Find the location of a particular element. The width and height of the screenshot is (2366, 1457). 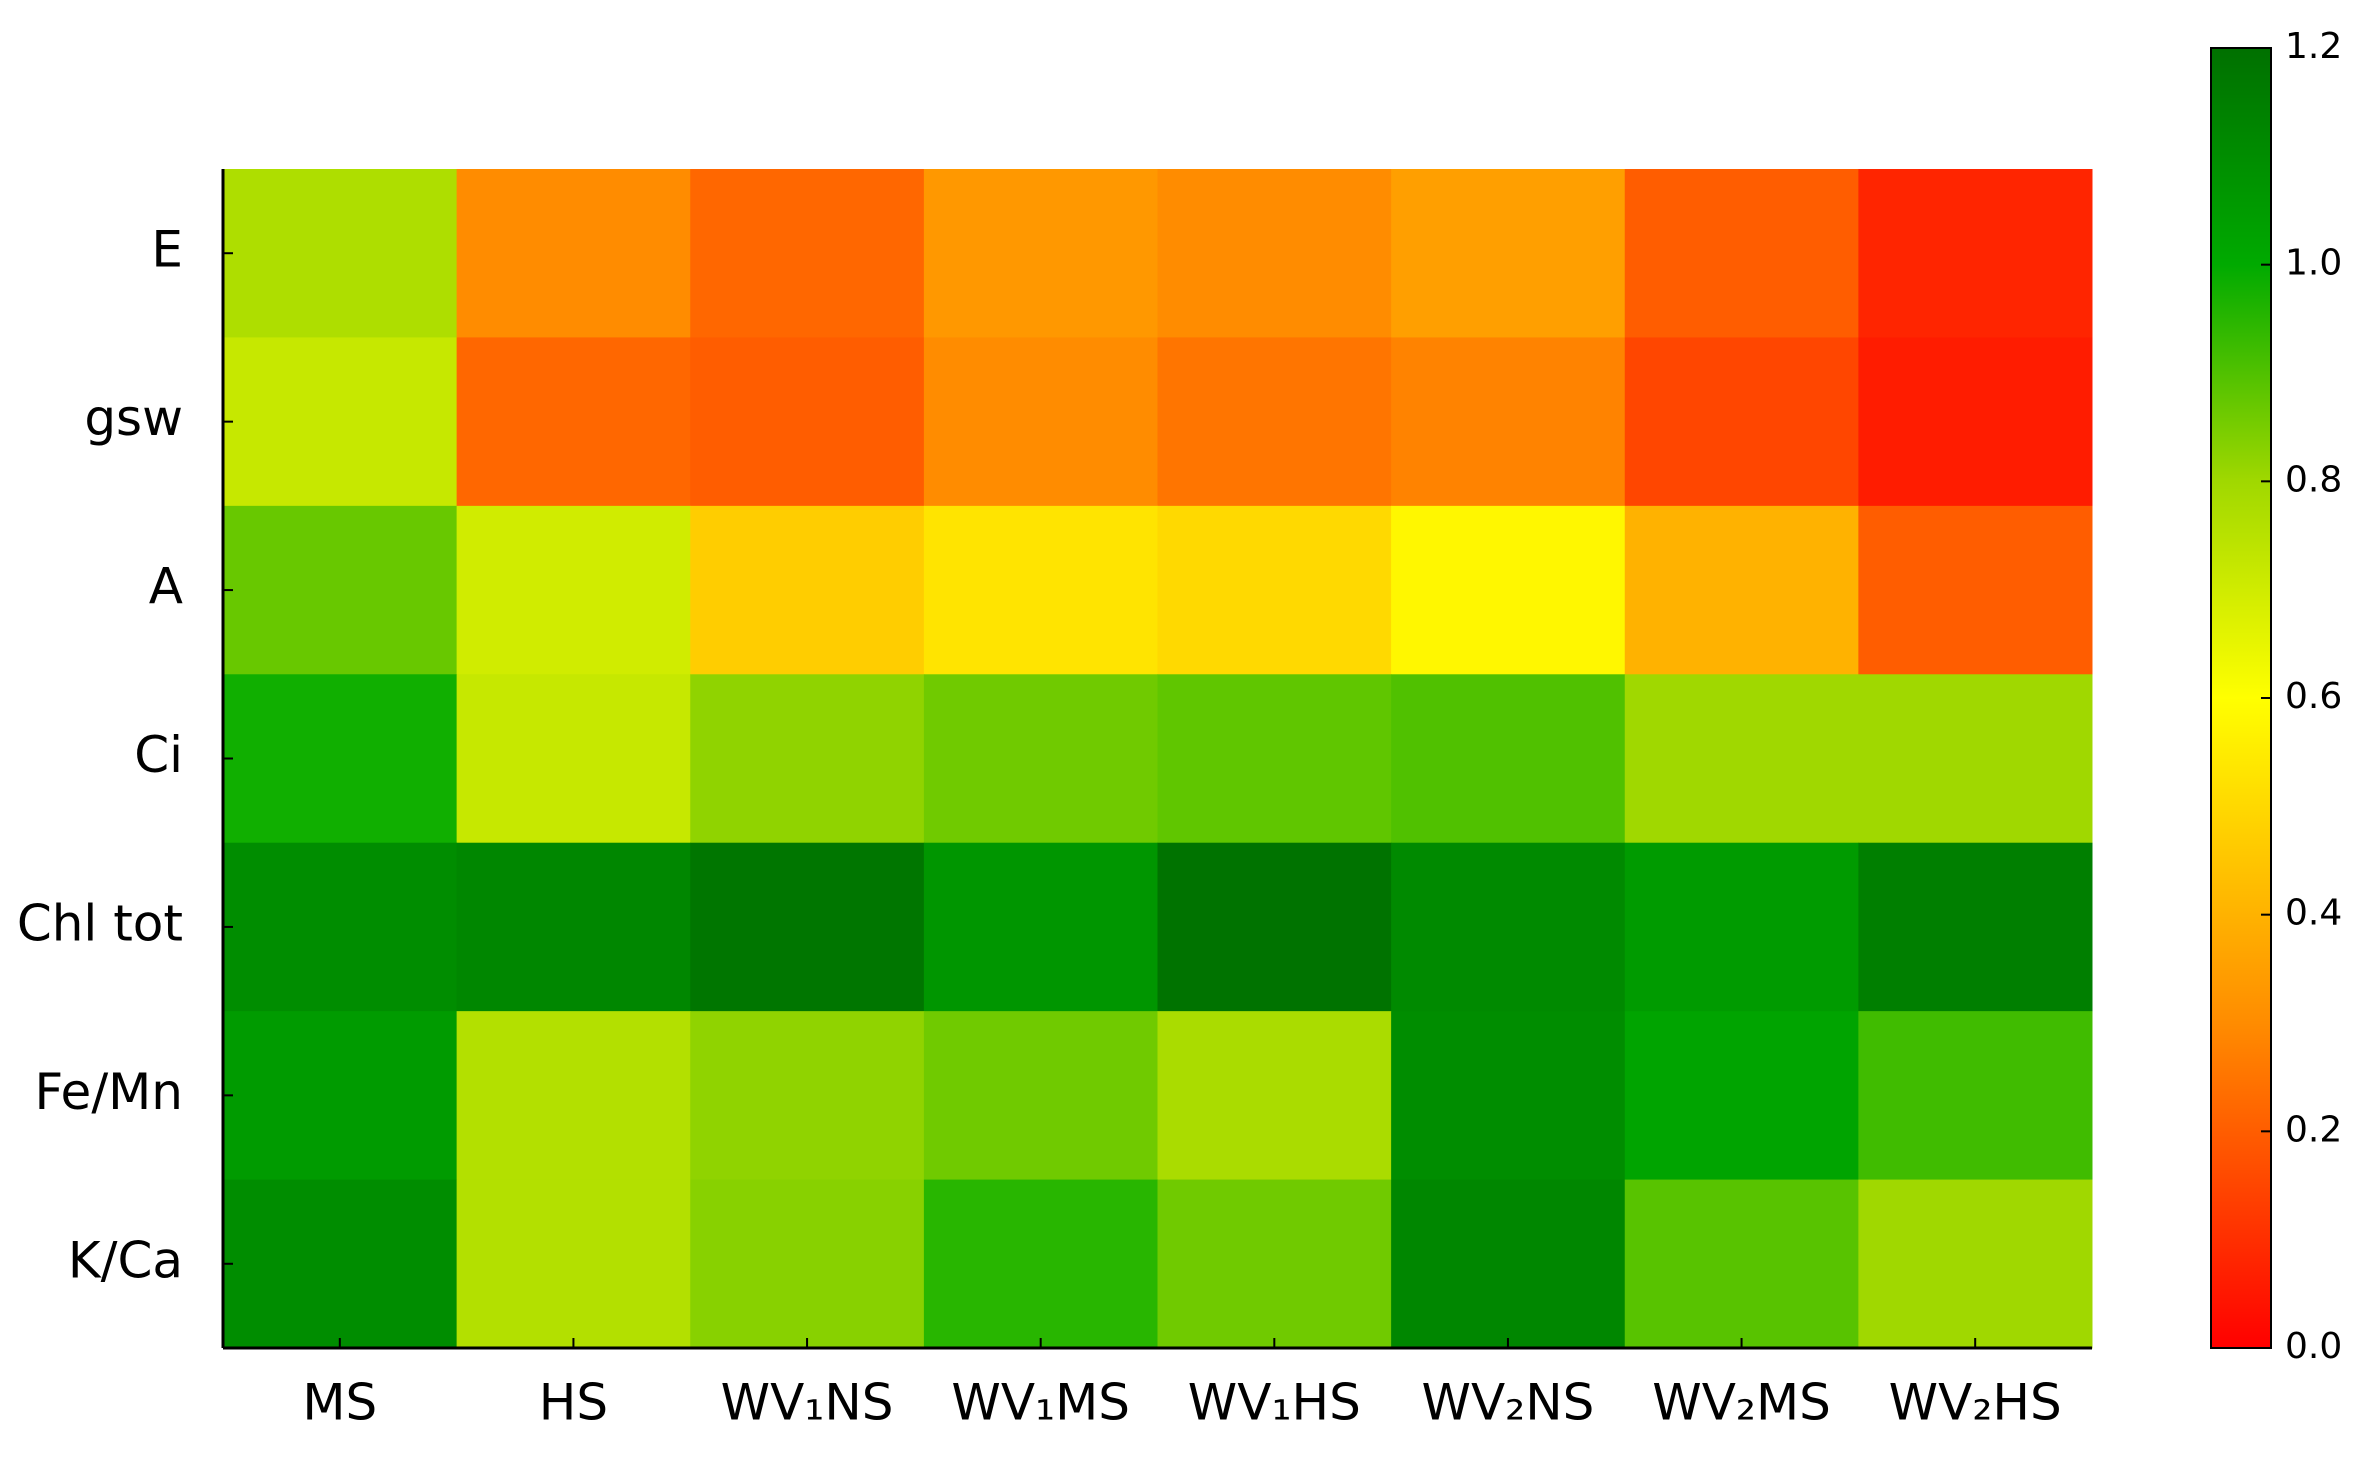

y-tick-label: Chl tot is located at coordinates (100, 923).